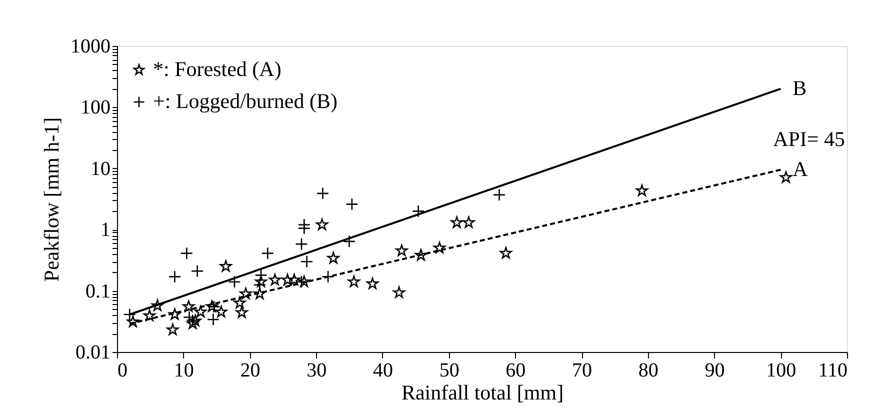  What do you see at coordinates (95, 107) in the screenshot?
I see `y-tick-label: 100` at bounding box center [95, 107].